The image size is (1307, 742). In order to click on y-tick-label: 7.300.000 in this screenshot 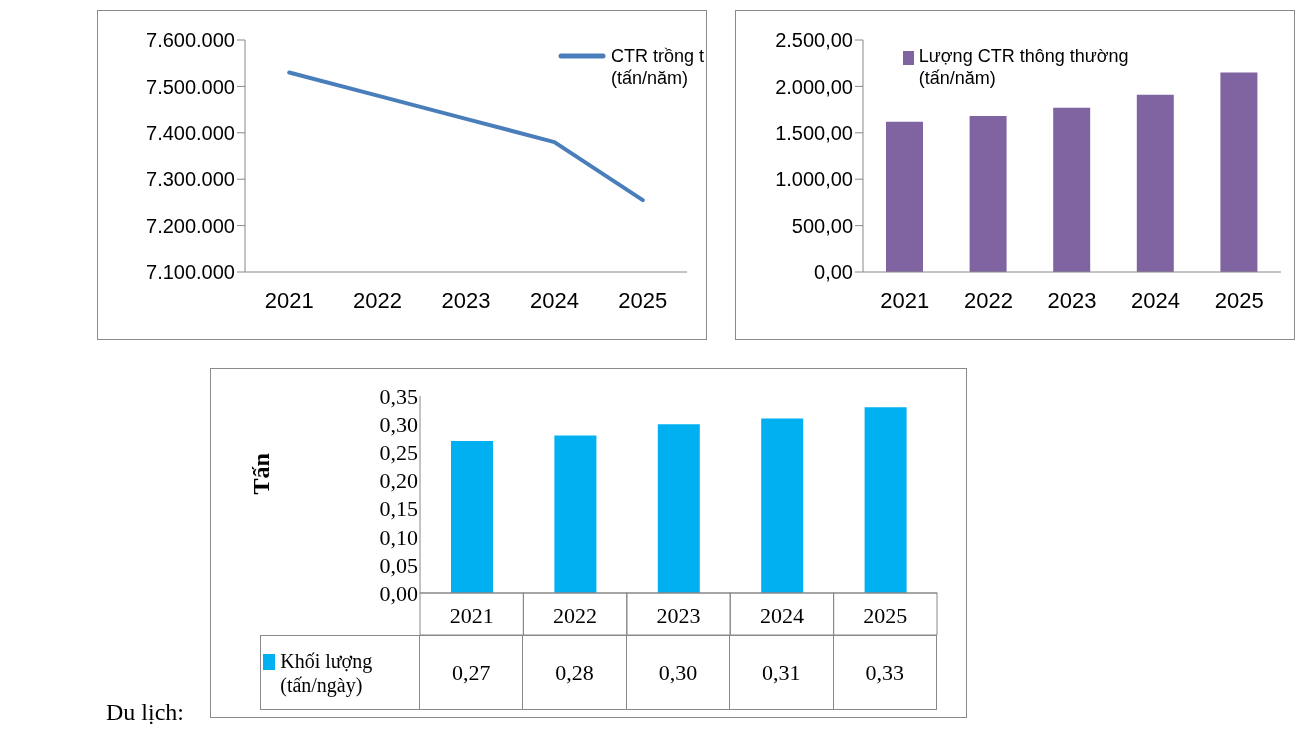, I will do `click(190, 179)`.